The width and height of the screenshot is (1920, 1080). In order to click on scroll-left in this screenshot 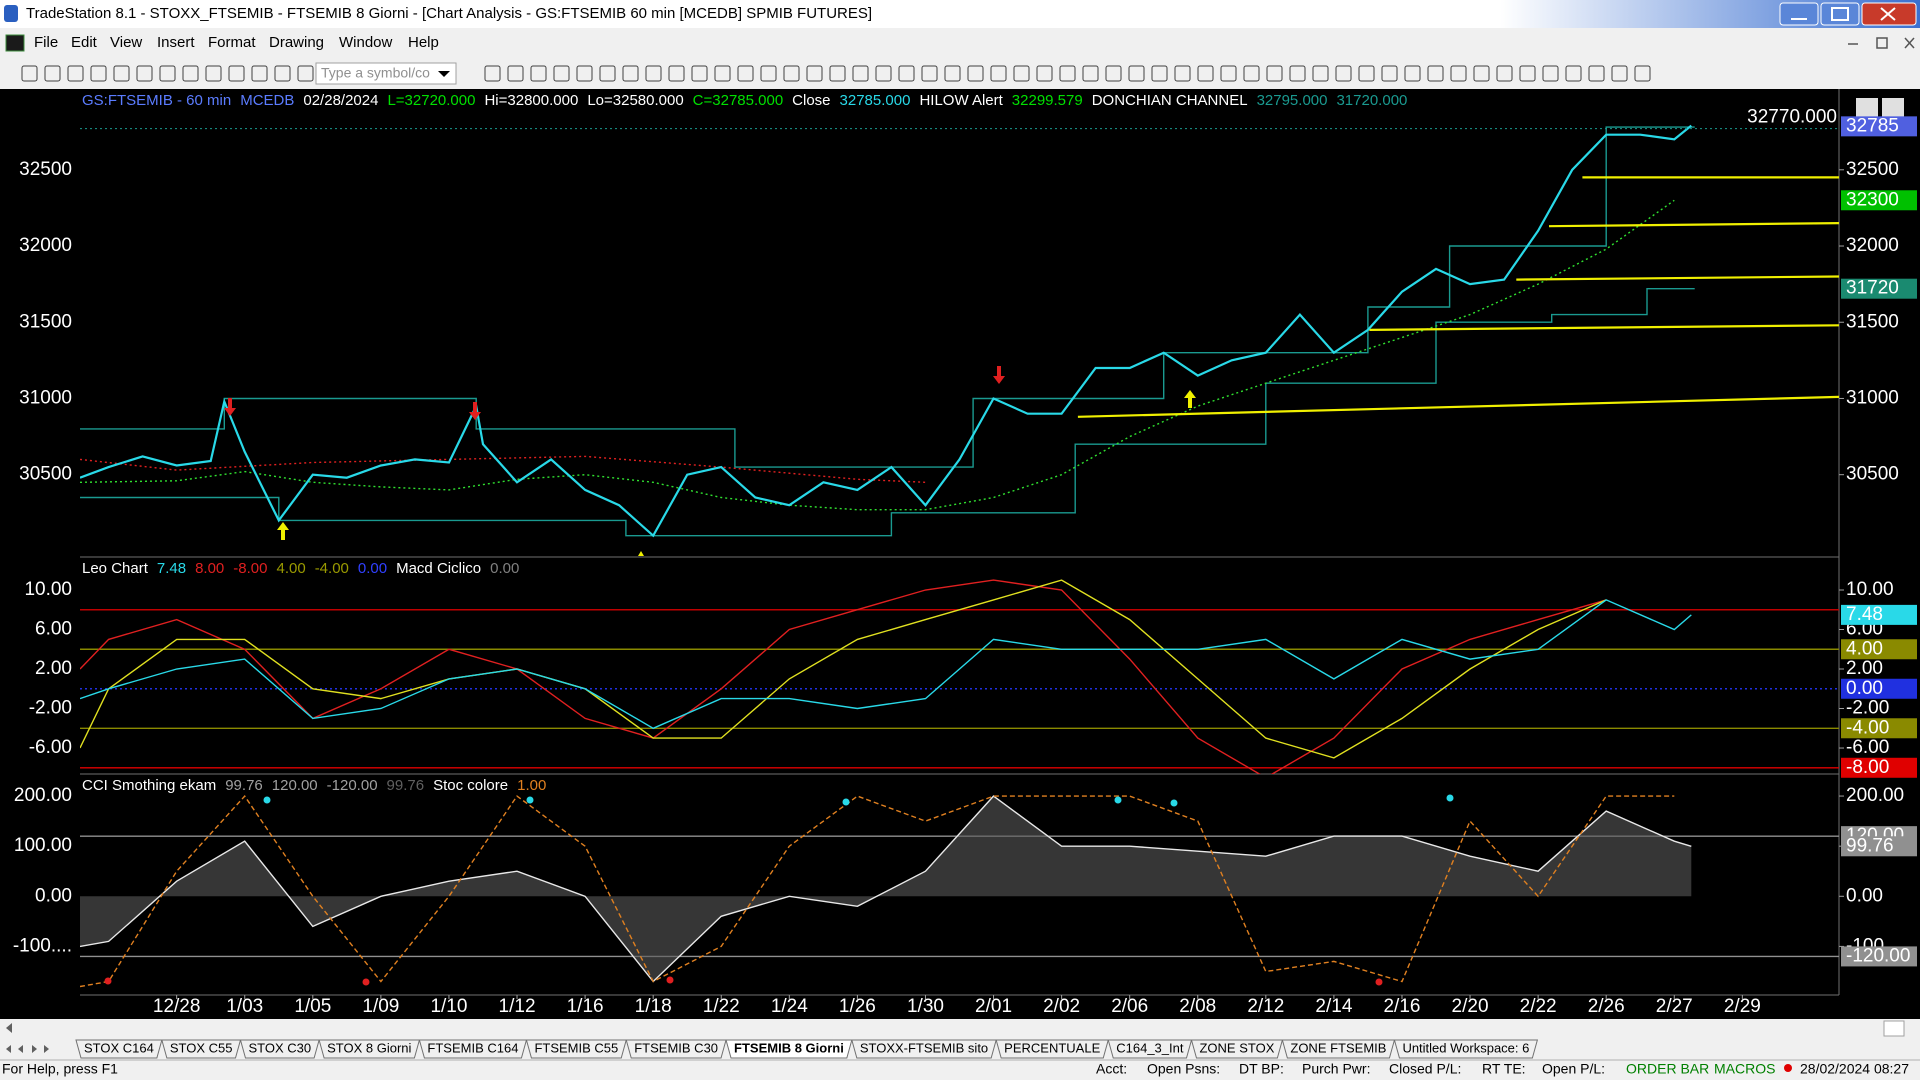, I will do `click(9, 1028)`.